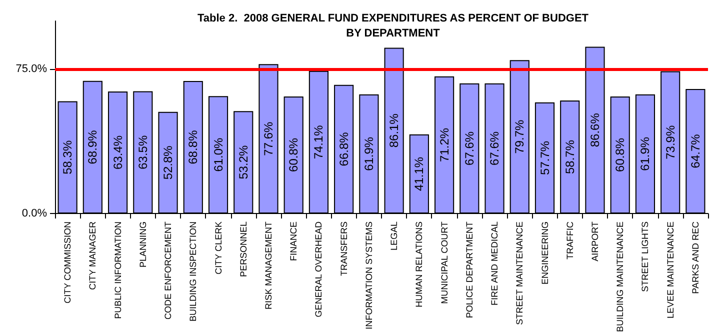 This screenshot has height=335, width=714. Describe the element at coordinates (93, 147) in the screenshot. I see `data-label: 68.9%` at that location.